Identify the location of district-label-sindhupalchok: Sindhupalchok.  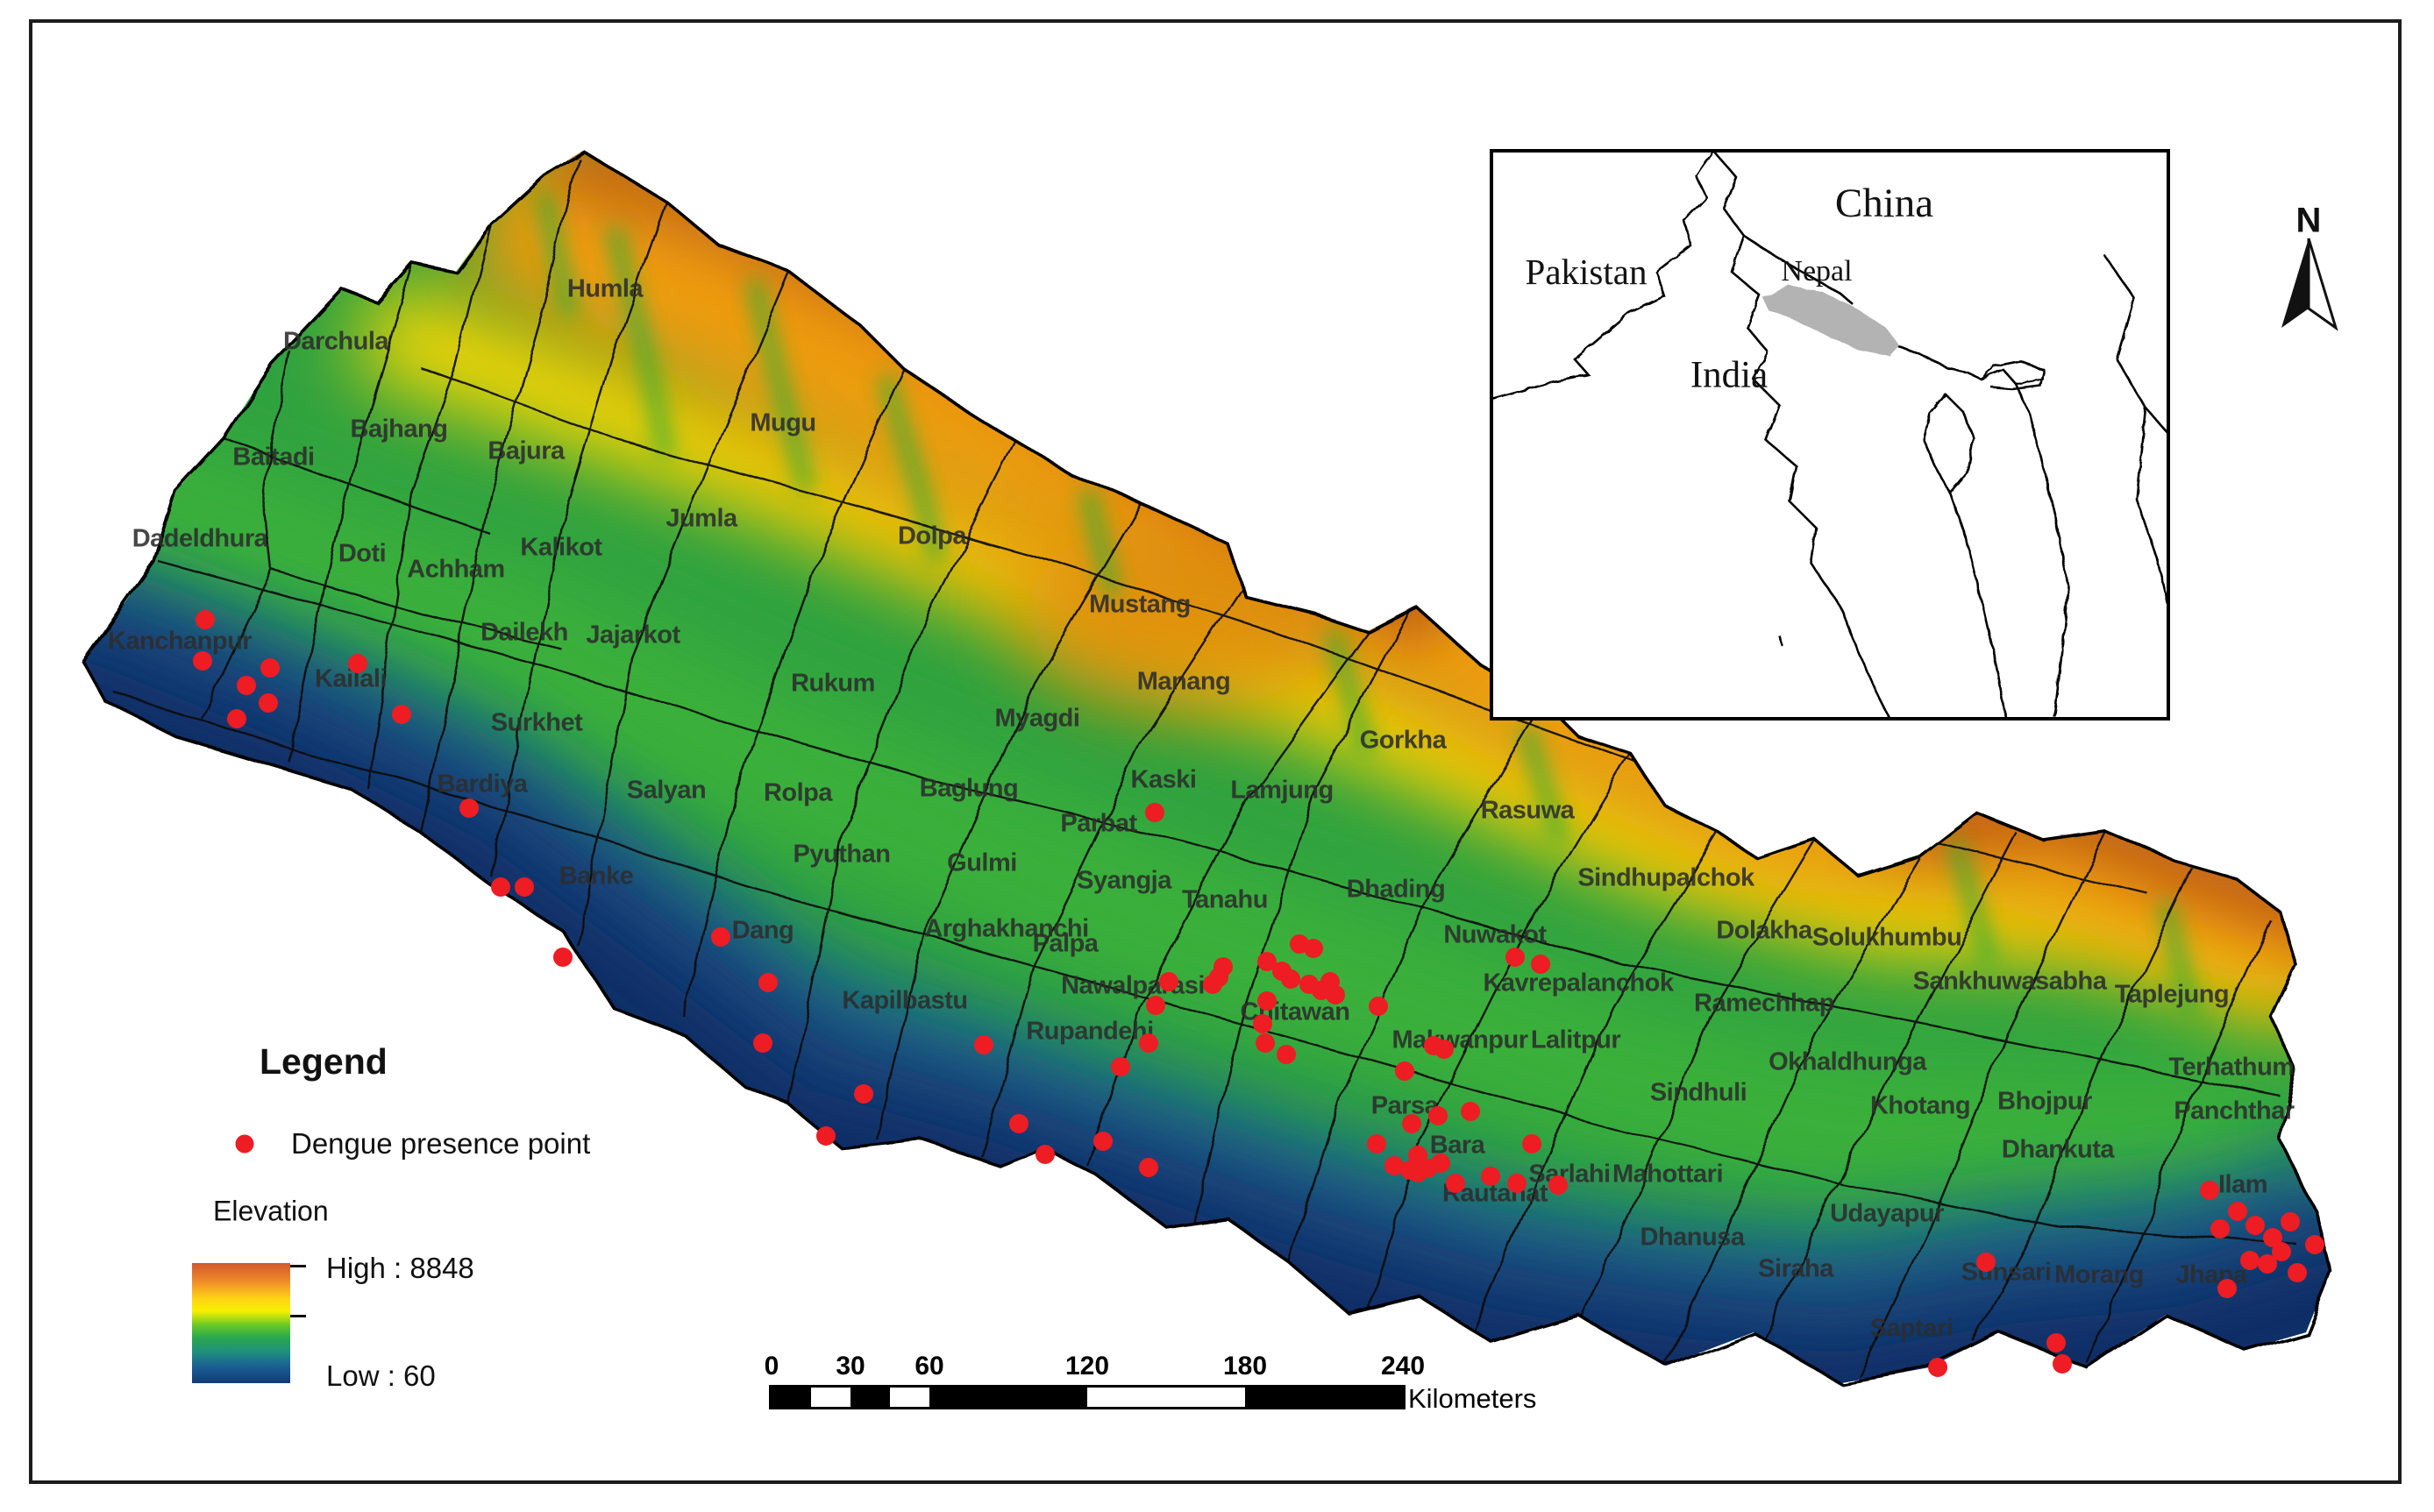
(1665, 877).